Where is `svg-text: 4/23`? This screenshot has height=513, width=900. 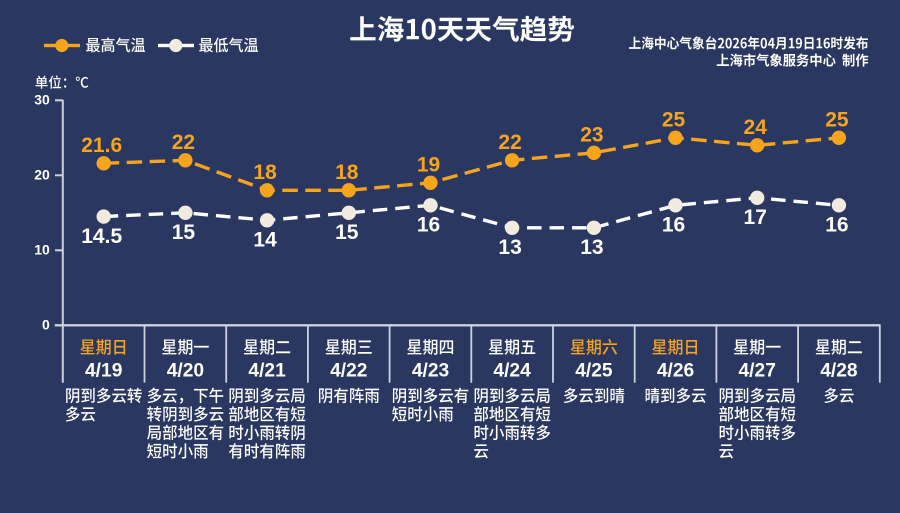
svg-text: 4/23 is located at coordinates (430, 371).